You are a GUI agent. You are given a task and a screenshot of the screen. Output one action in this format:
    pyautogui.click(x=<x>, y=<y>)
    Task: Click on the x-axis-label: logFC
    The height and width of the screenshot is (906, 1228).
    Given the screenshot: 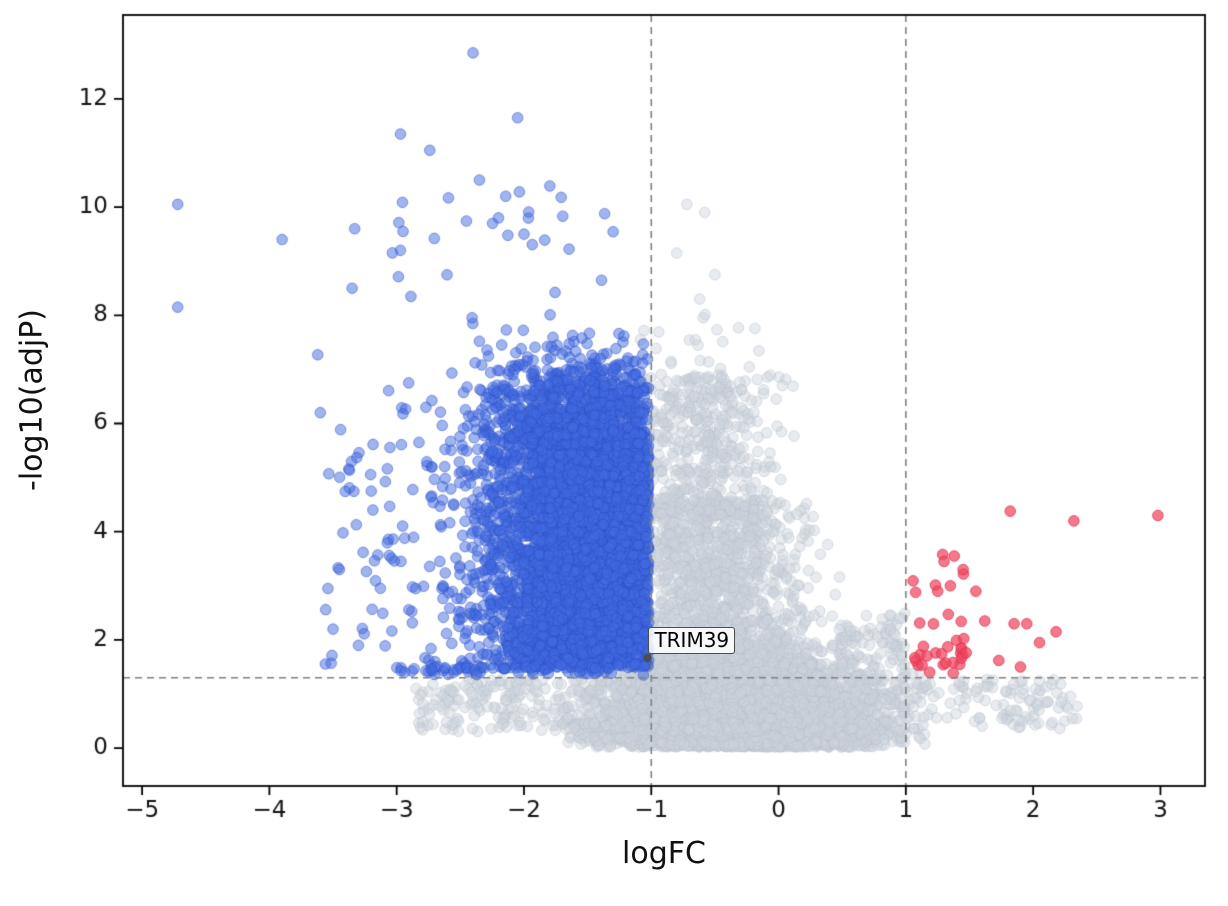 What is the action you would take?
    pyautogui.click(x=664, y=853)
    